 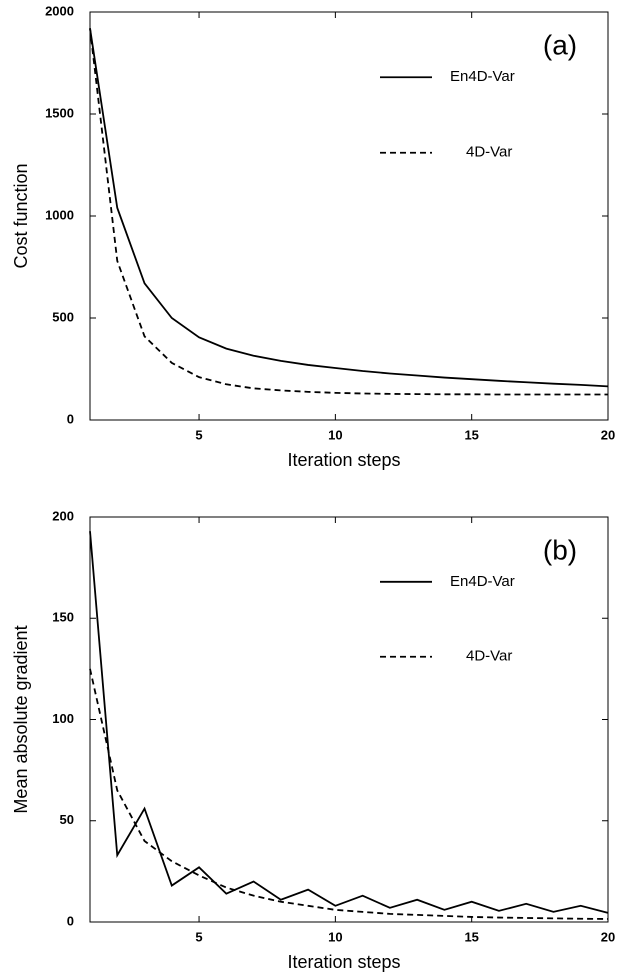 I want to click on y-axis-label: Mean absolute gradient, so click(x=21, y=719).